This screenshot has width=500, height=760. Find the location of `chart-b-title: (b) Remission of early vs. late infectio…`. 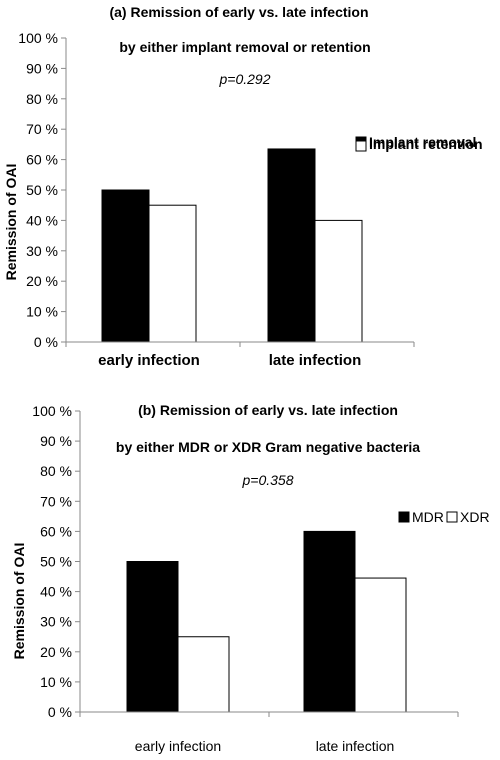

chart-b-title: (b) Remission of early vs. late infectio… is located at coordinates (268, 410).